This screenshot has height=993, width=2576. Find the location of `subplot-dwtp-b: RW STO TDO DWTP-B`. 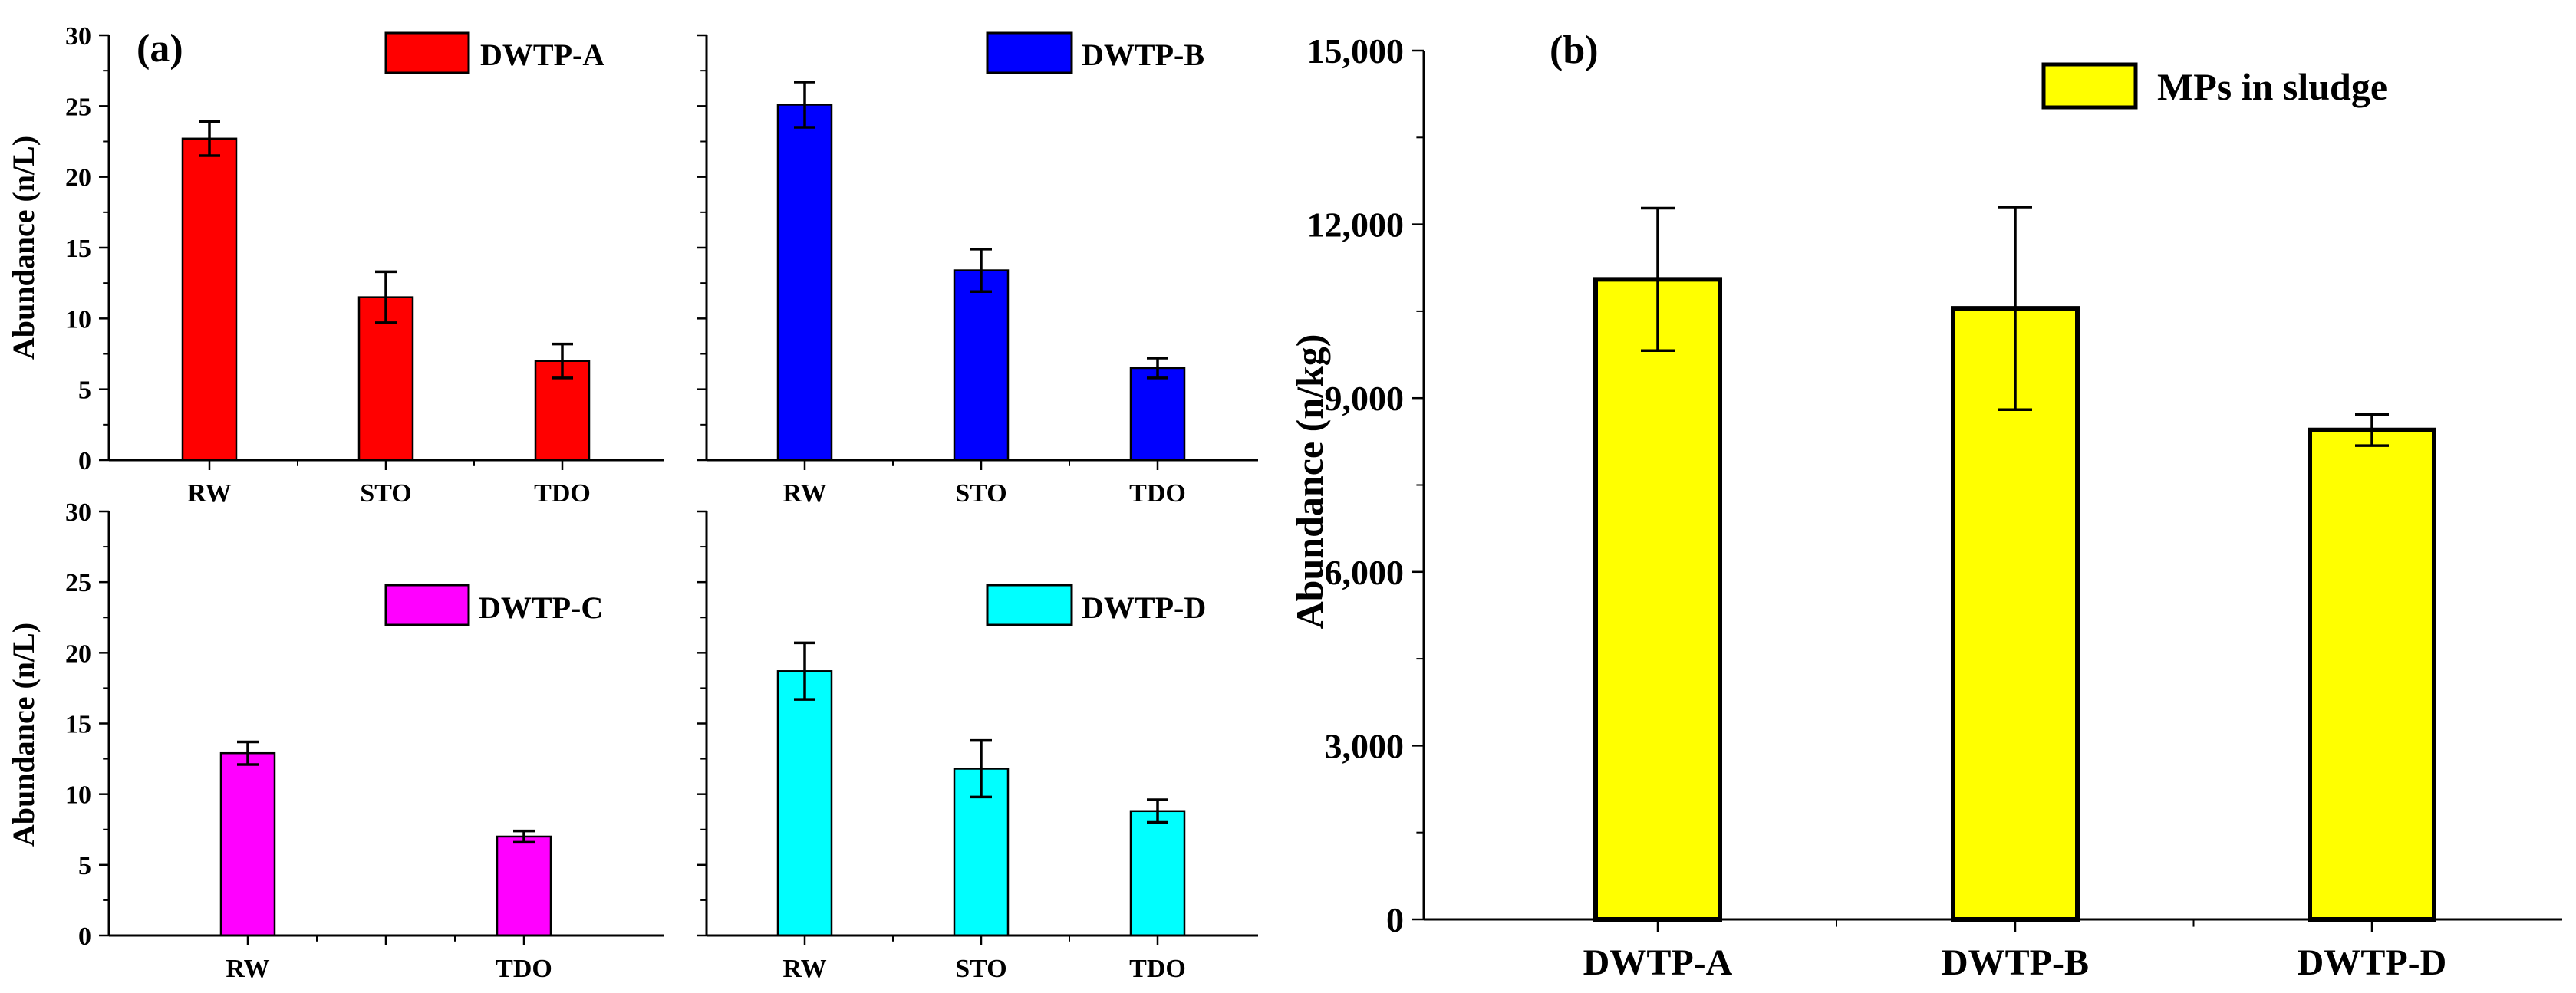

subplot-dwtp-b: RW STO TDO DWTP-B is located at coordinates (977, 269).